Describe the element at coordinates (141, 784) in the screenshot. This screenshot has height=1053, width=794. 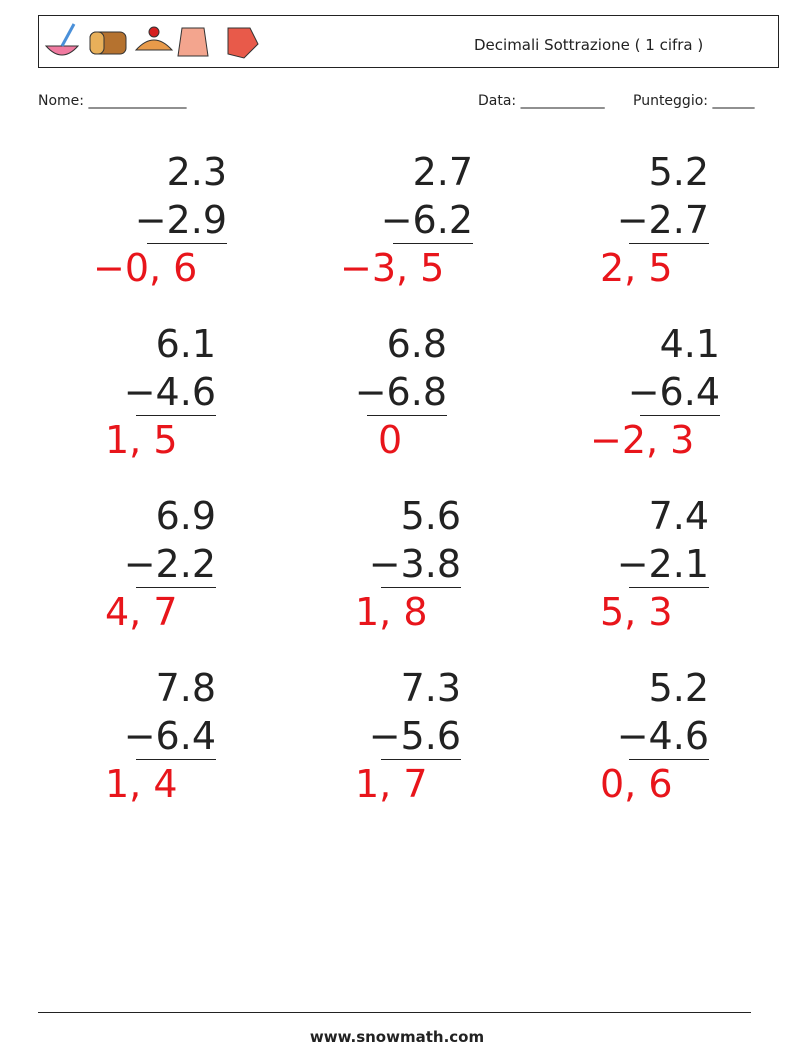
I see `answer: 1, 4` at that location.